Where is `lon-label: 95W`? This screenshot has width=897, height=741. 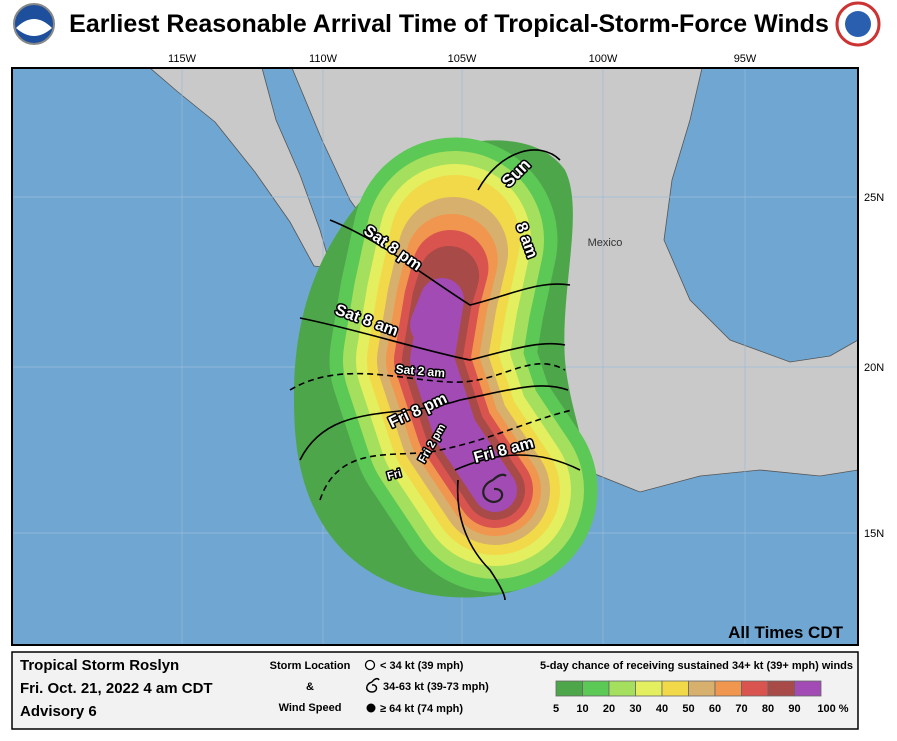
lon-label: 95W is located at coordinates (745, 59).